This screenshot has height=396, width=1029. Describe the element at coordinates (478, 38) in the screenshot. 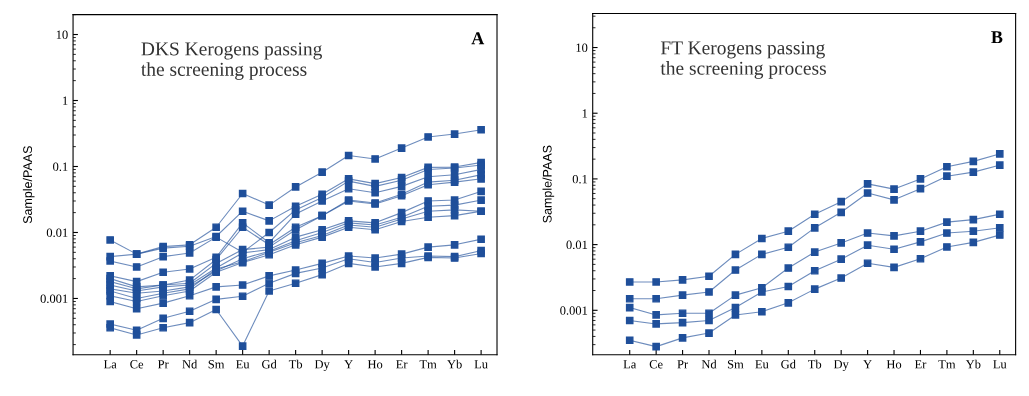

I see `annotation: A` at that location.